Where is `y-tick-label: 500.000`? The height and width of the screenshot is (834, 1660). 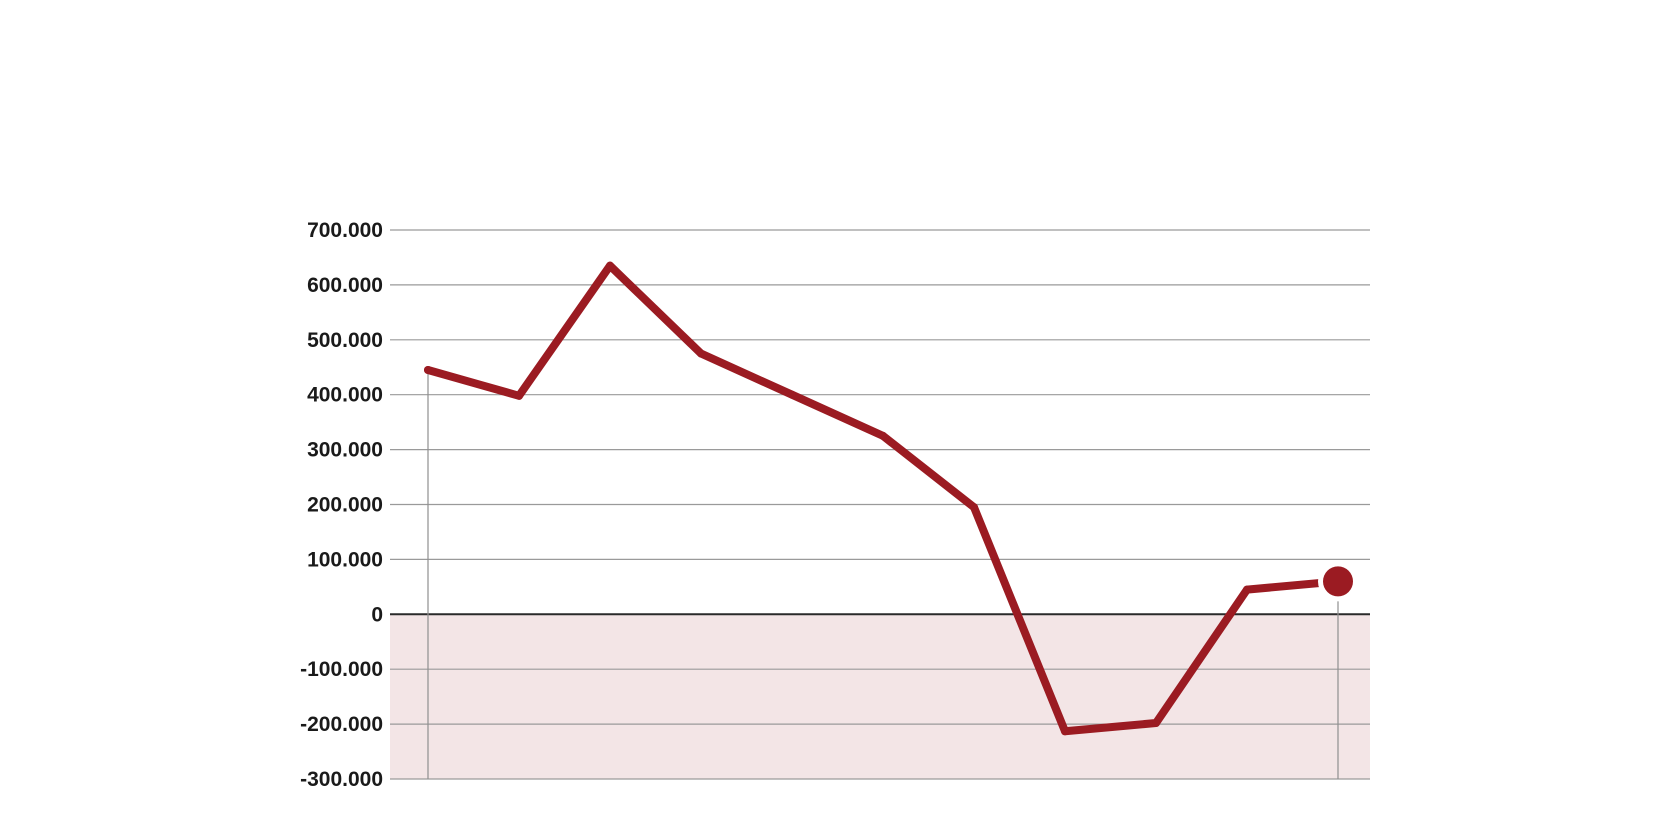
y-tick-label: 500.000 is located at coordinates (345, 340).